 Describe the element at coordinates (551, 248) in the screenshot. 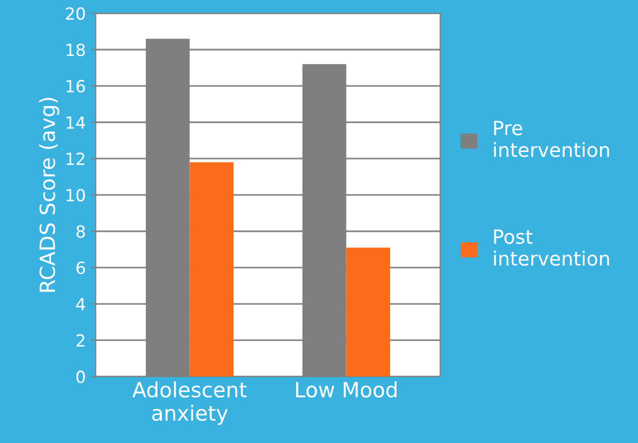

I see `legend-label: Post intervention` at that location.